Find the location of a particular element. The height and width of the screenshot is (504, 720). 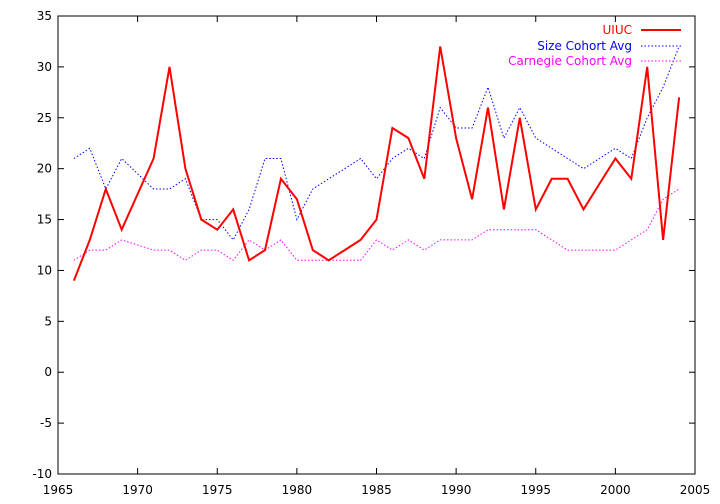

y-tick-label: 5 is located at coordinates (48, 321).